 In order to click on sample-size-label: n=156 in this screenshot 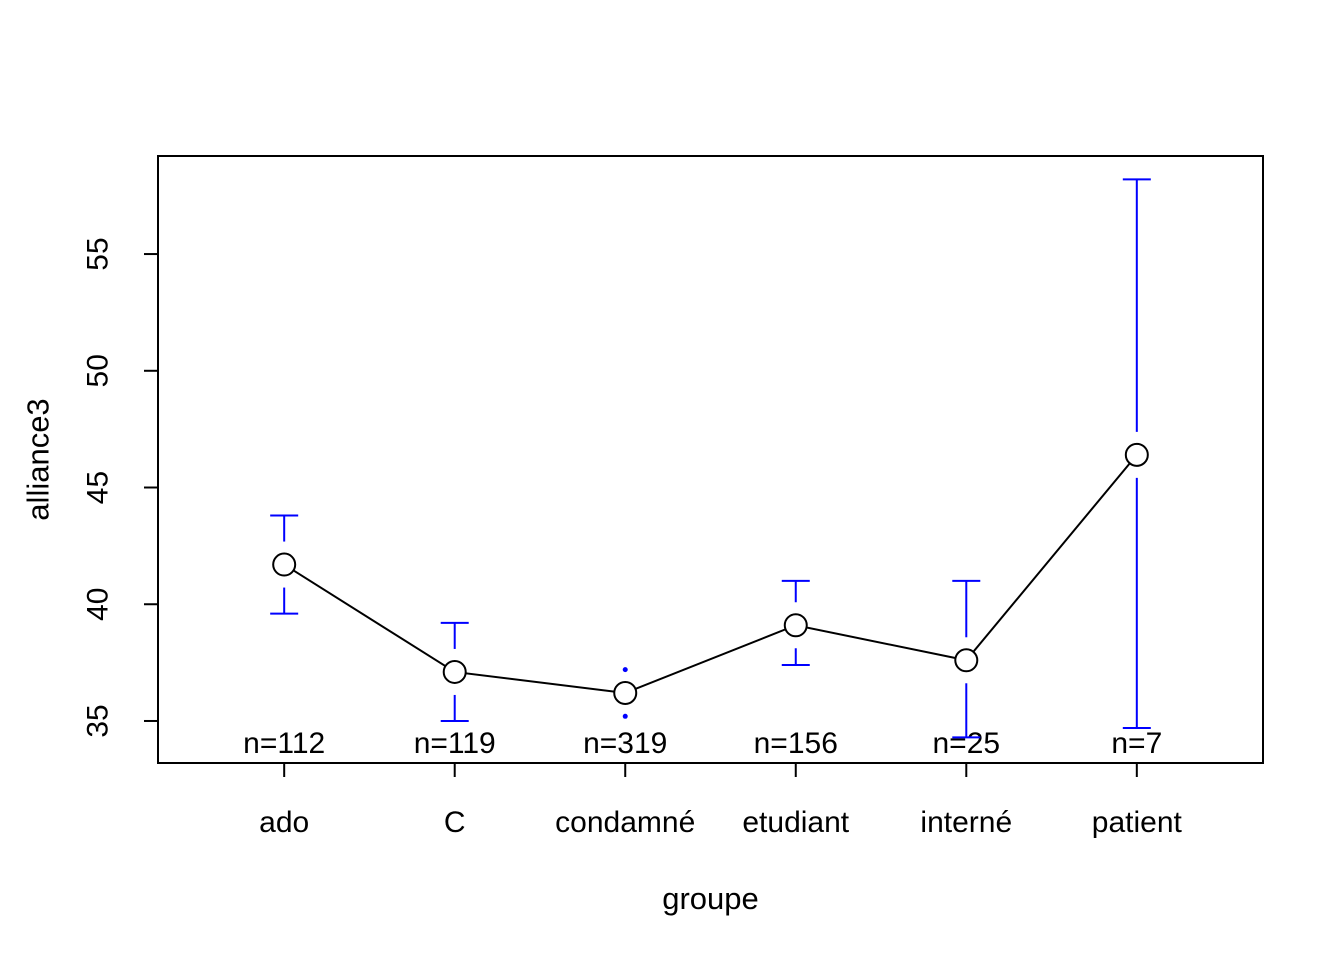, I will do `click(796, 743)`.